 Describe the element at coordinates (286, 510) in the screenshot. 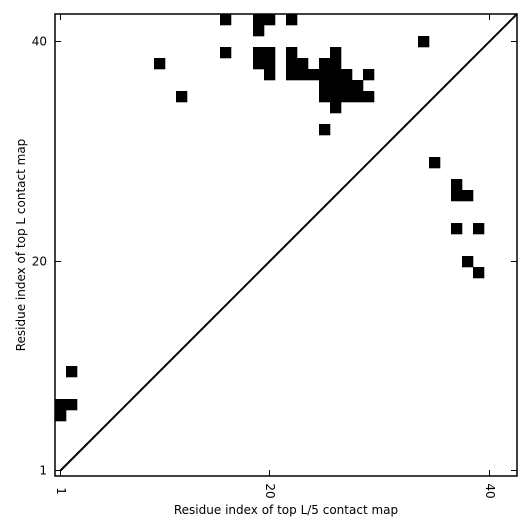

I see `x-axis-label: Residue index of top L/5 contact map` at that location.